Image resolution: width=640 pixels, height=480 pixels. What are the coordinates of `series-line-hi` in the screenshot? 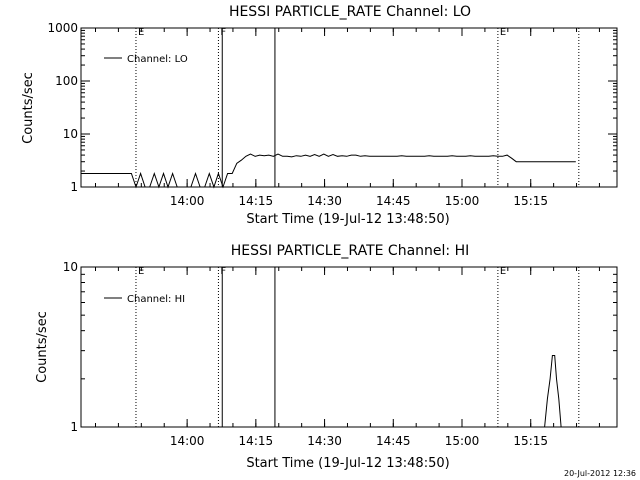 It's located at (328, 391).